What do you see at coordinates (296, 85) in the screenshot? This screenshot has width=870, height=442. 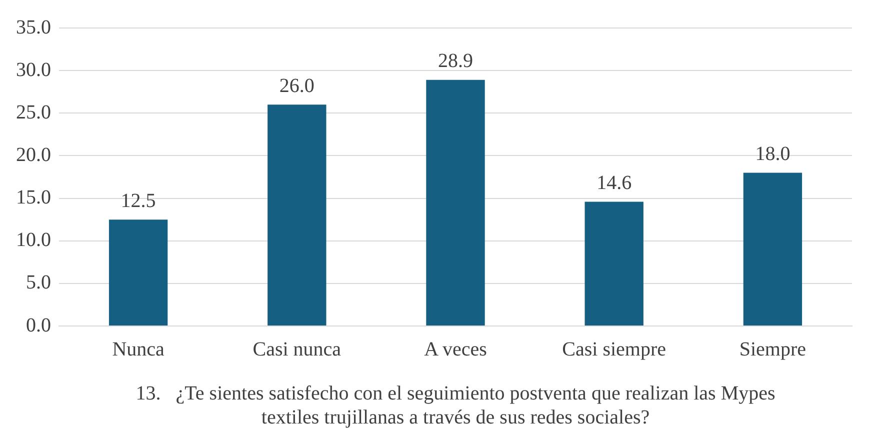 I see `data-label: 26.0` at bounding box center [296, 85].